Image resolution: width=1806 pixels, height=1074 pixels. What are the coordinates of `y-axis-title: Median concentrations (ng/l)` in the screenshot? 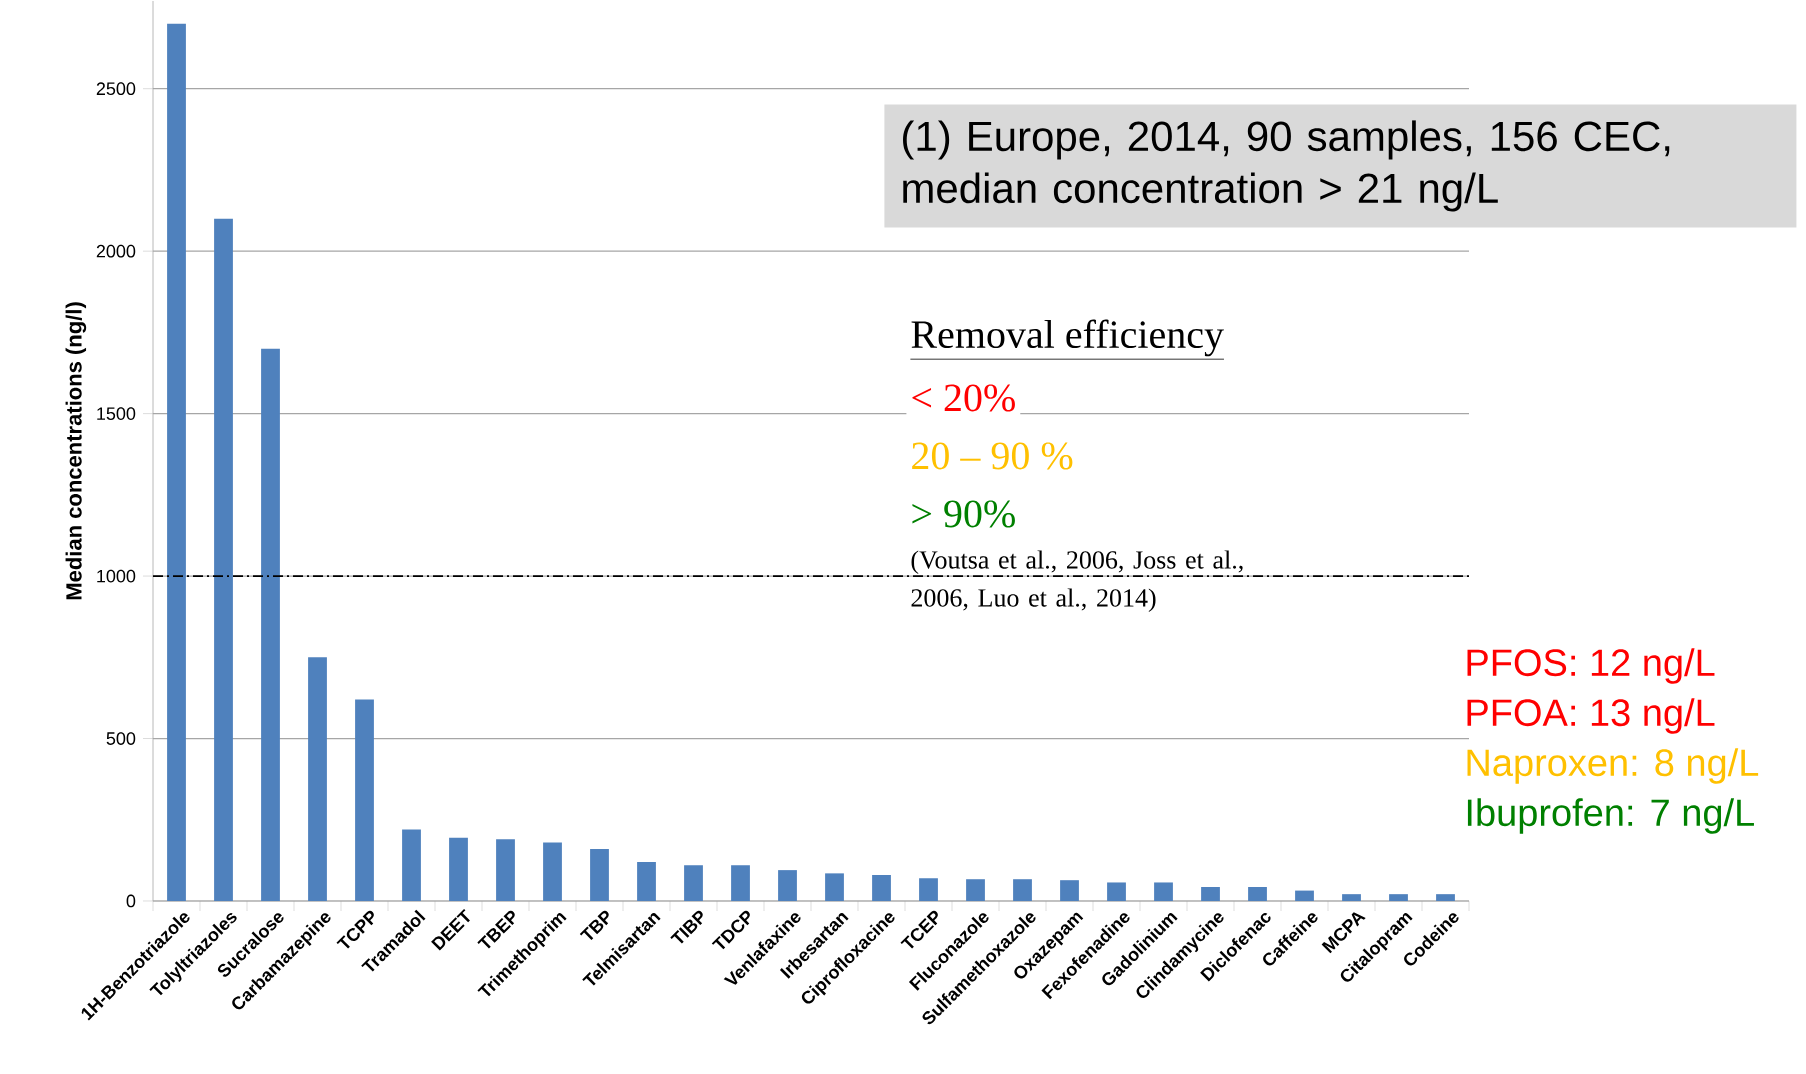 It's located at (76, 451).